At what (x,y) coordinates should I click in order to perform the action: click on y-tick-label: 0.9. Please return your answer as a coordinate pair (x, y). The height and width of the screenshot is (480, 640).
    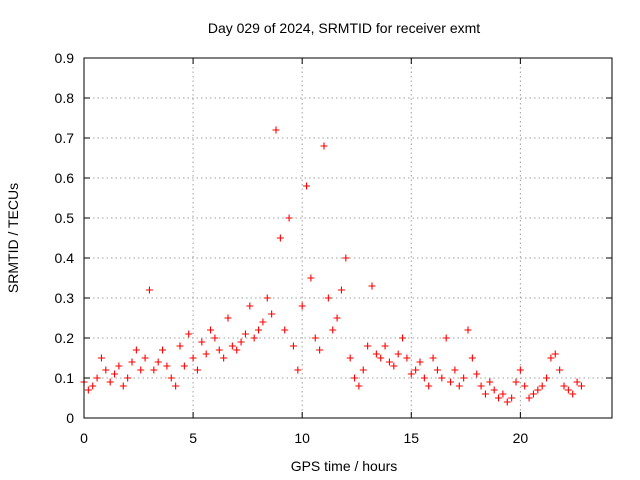
    Looking at the image, I should click on (65, 58).